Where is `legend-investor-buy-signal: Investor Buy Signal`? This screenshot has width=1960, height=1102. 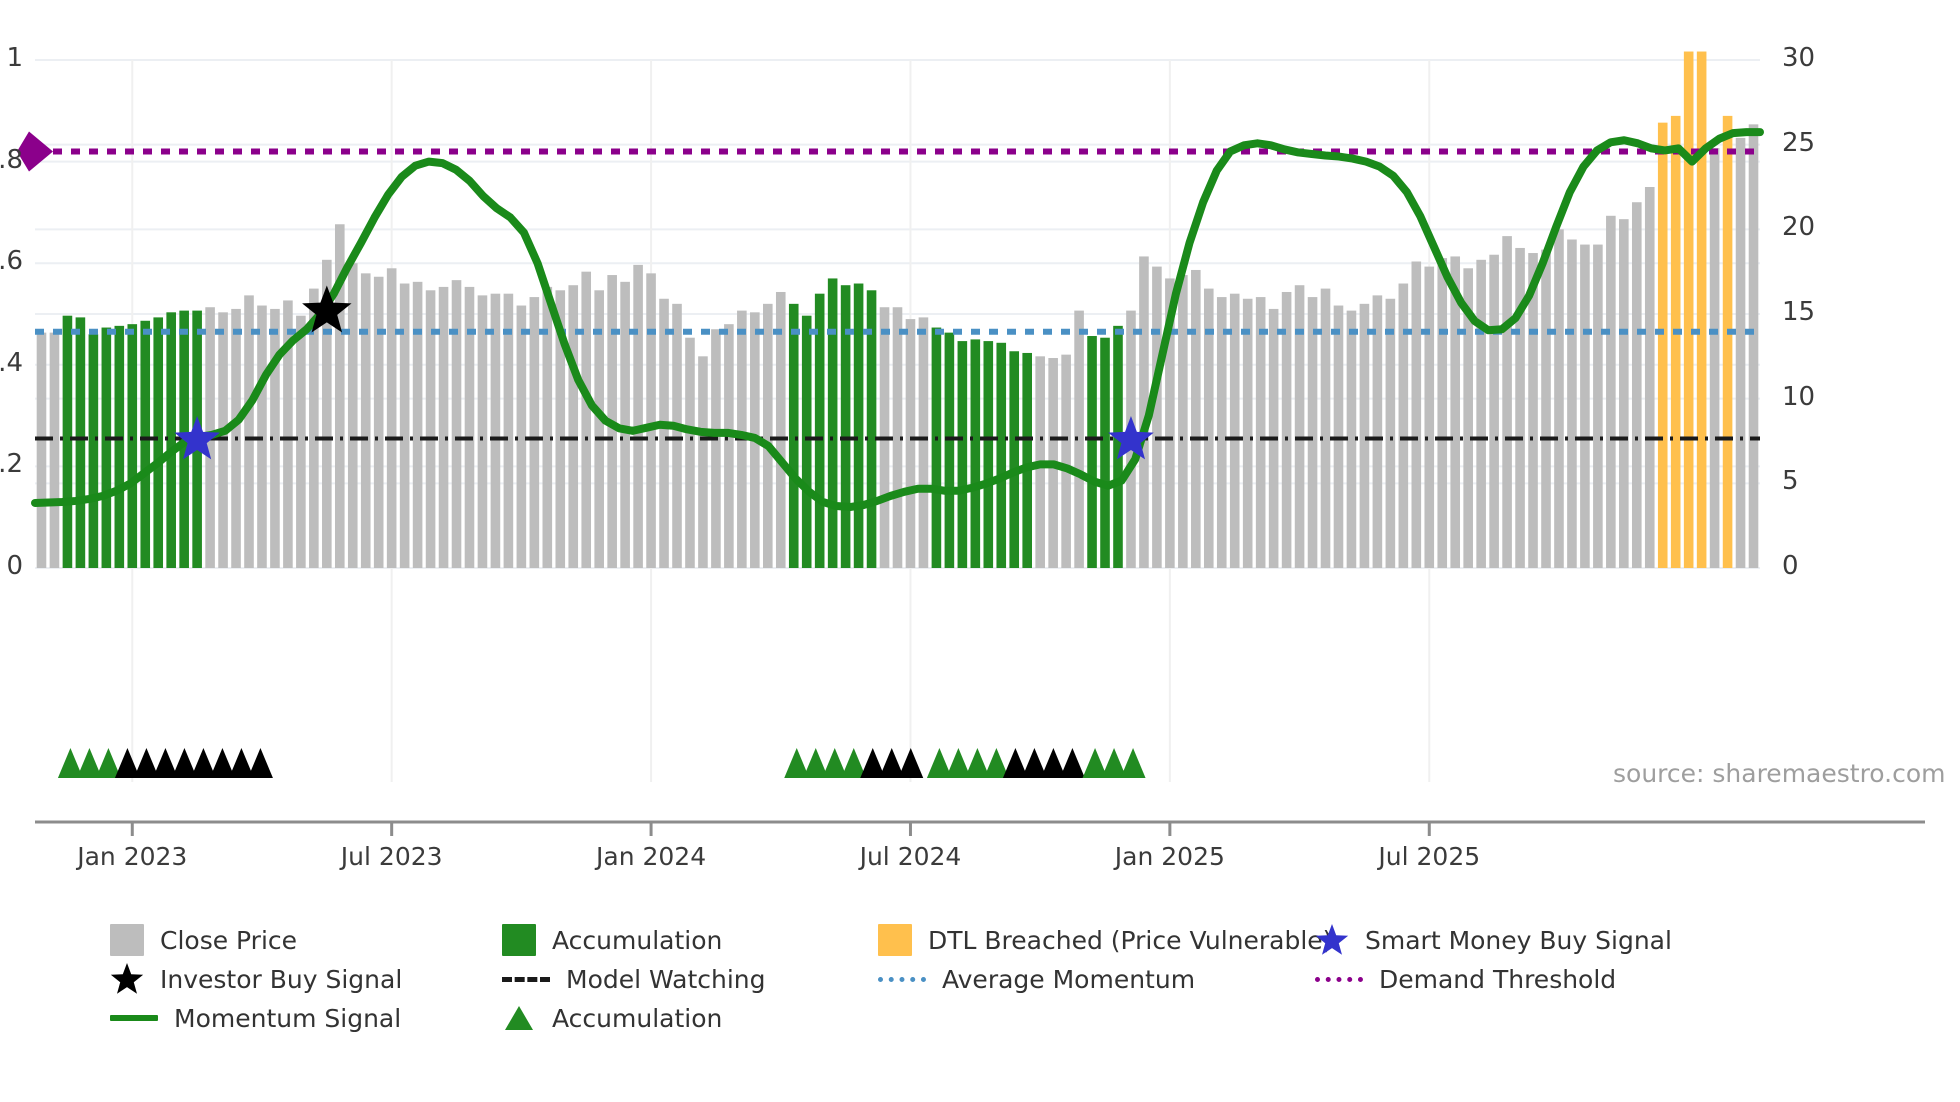
legend-investor-buy-signal: Investor Buy Signal is located at coordinates (256, 979).